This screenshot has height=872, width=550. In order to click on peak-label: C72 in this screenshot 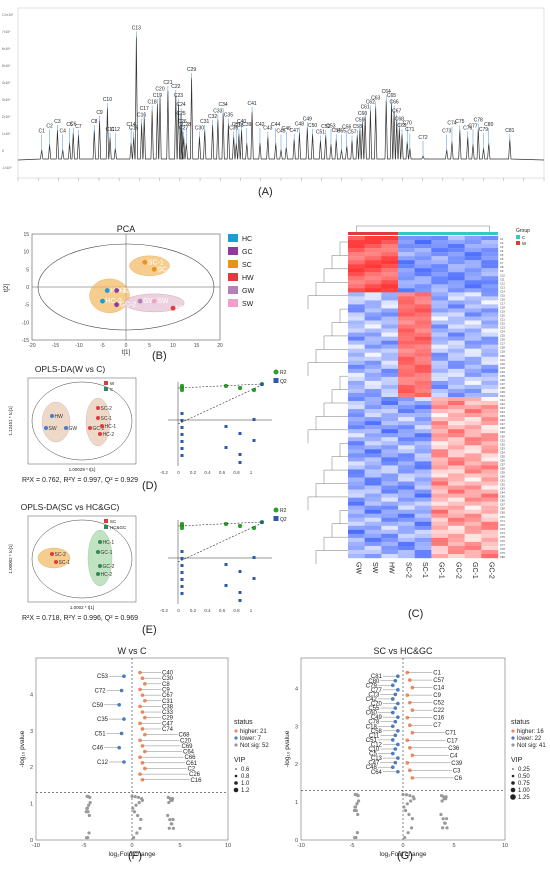, I will do `click(422, 138)`.